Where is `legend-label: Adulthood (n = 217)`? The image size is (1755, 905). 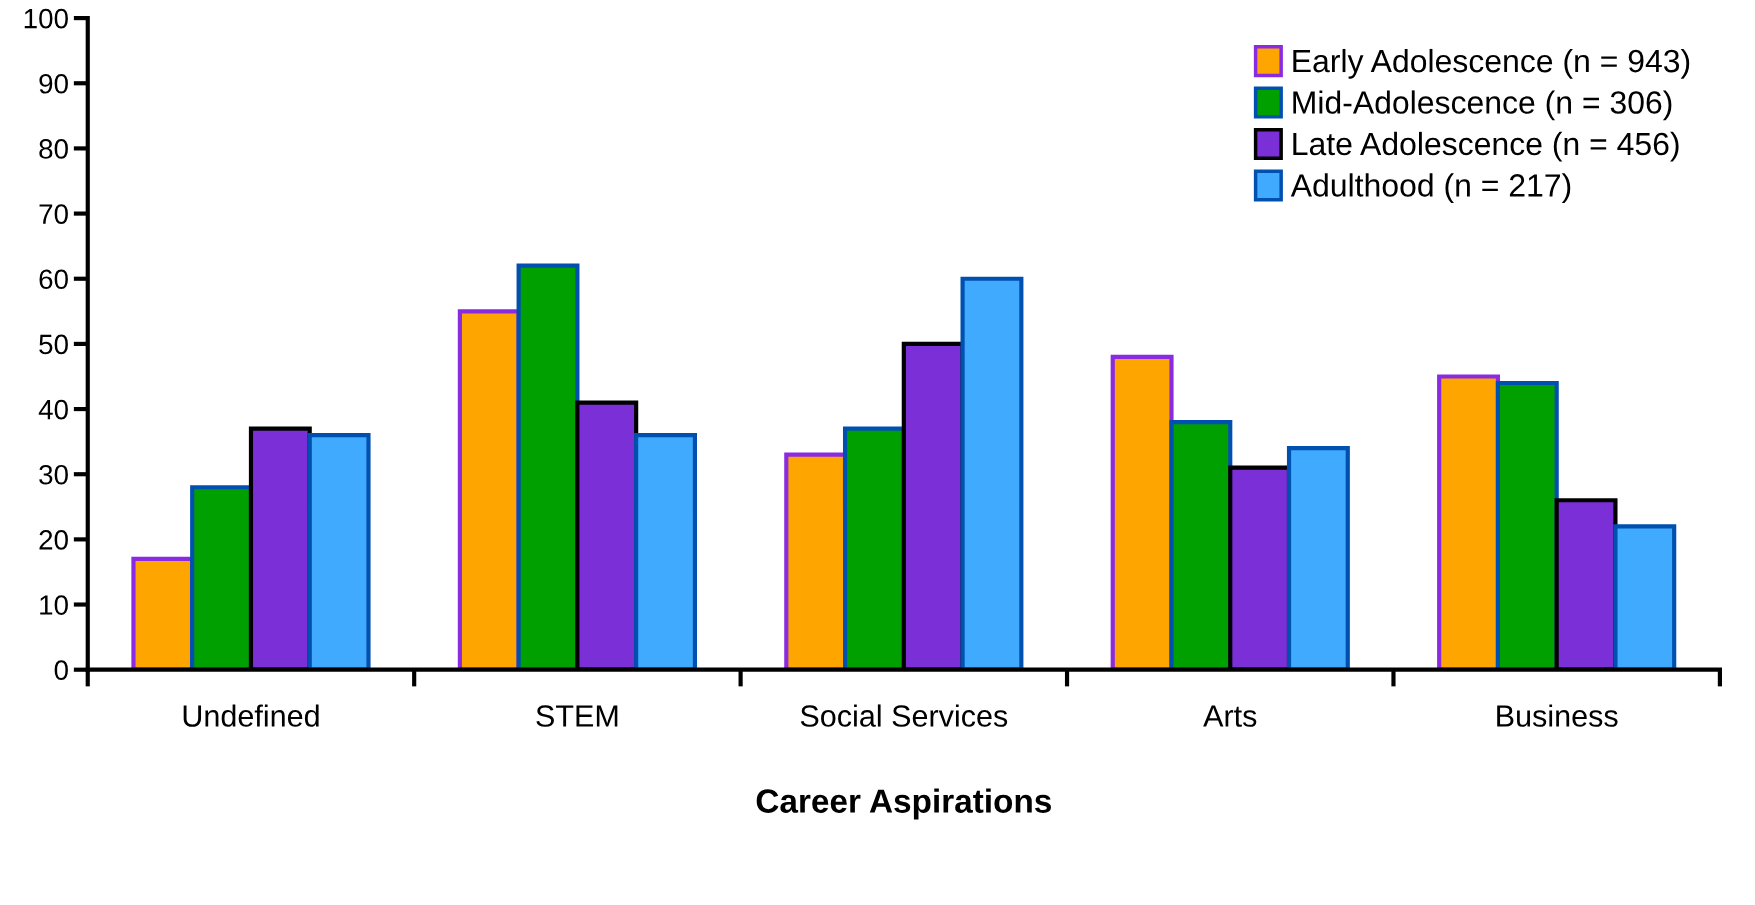
legend-label: Adulthood (n = 217) is located at coordinates (1430, 188).